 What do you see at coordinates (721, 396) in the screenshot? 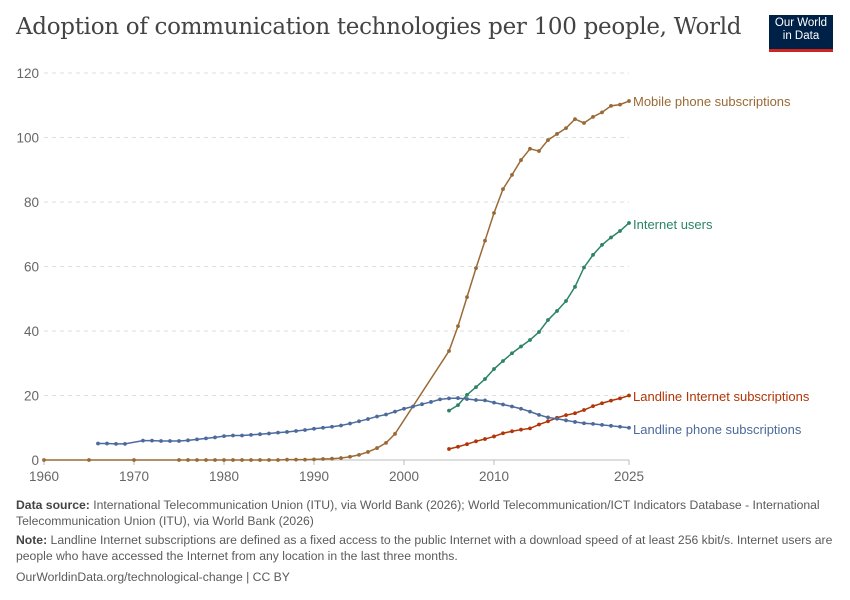
I see `series-label: Landline Internet subscriptions` at bounding box center [721, 396].